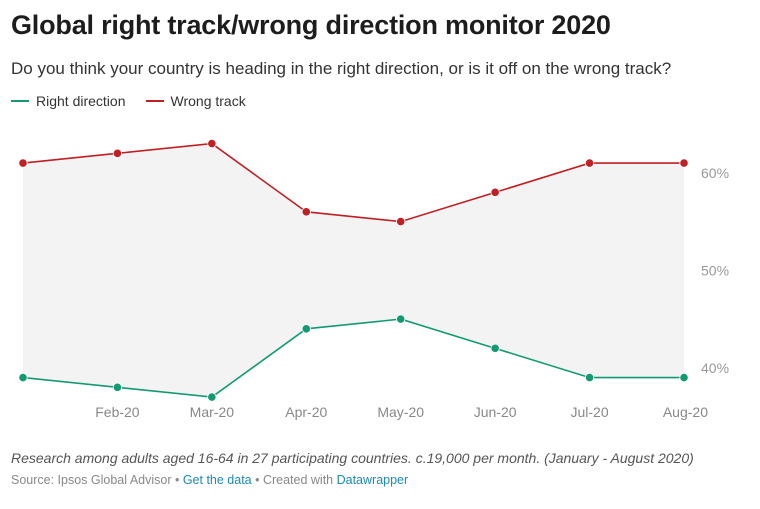 The width and height of the screenshot is (760, 509). What do you see at coordinates (400, 412) in the screenshot?
I see `x-tick-label-may-20: May-20` at bounding box center [400, 412].